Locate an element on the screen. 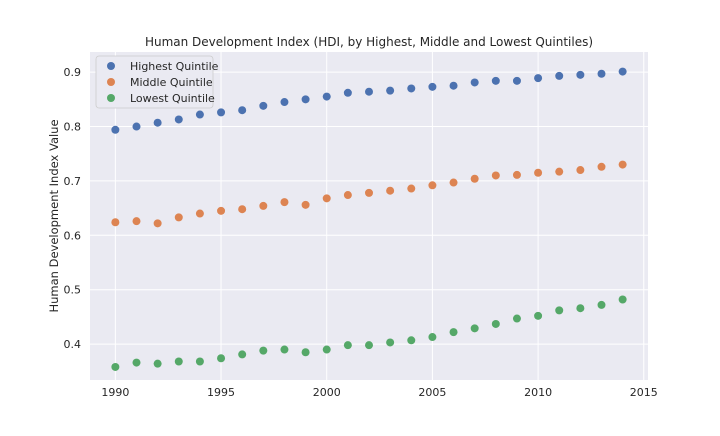  y-tick-label: 0.7 is located at coordinates (73, 181).